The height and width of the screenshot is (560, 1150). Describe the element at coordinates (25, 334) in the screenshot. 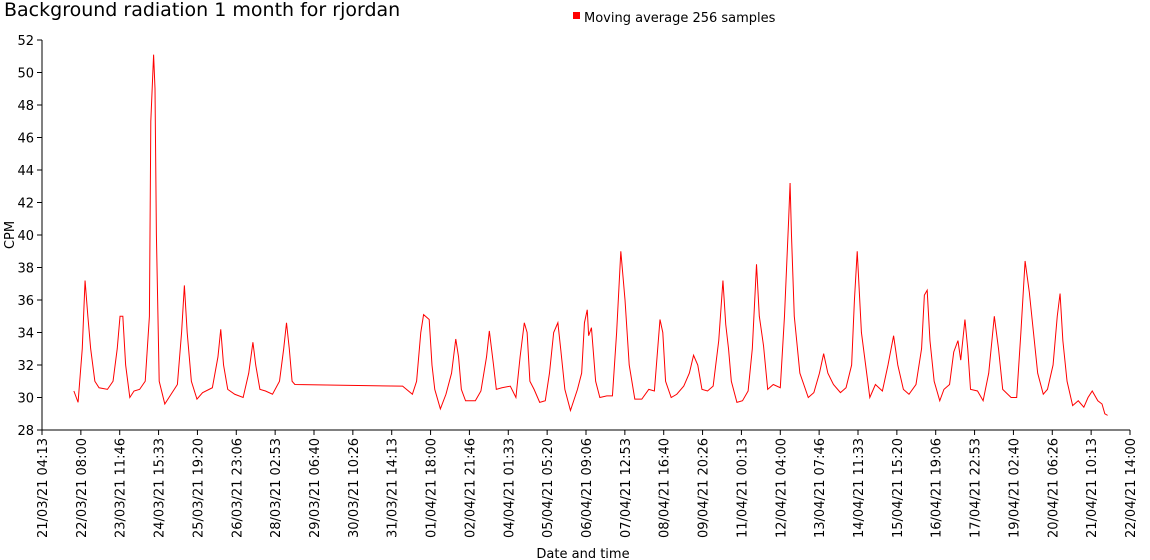

I see `y-tick-label: 34` at that location.